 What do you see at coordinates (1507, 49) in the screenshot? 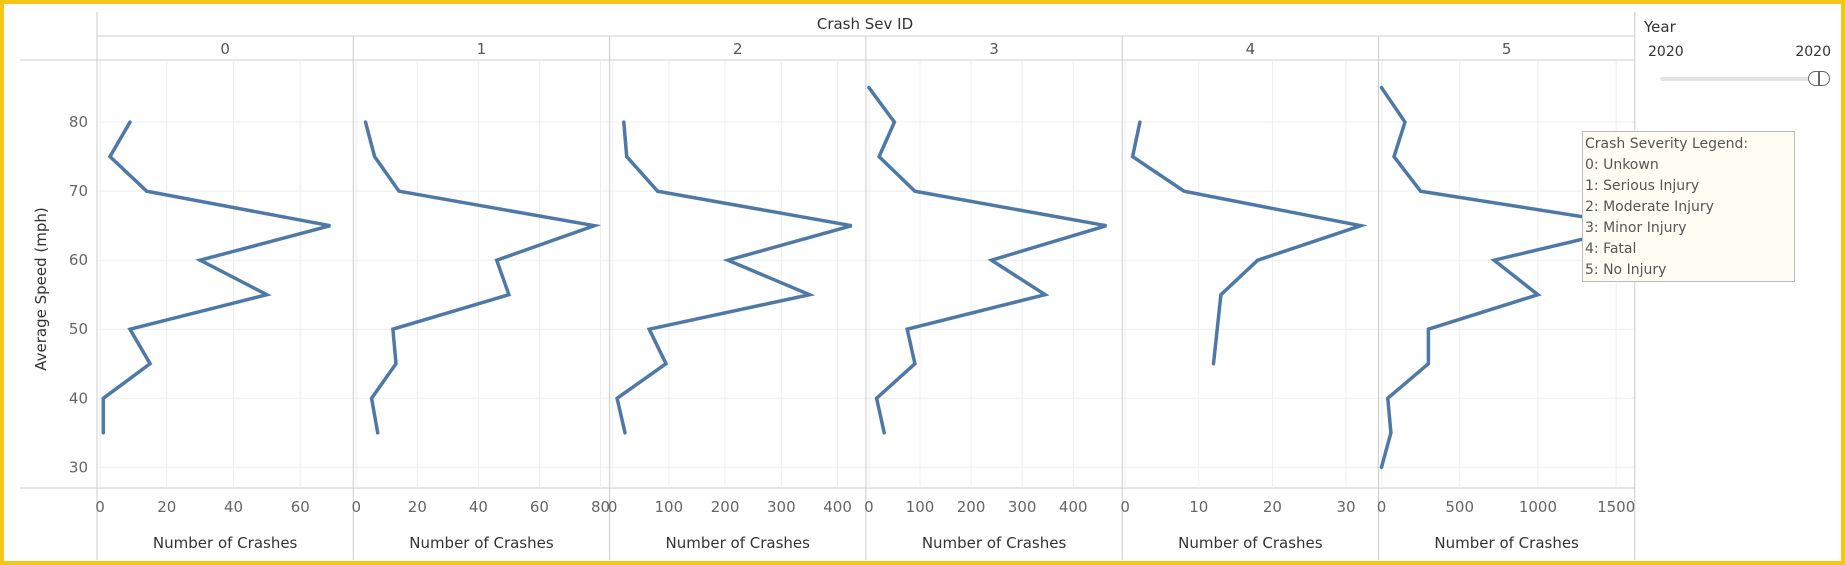
I see `facet-label: 5` at bounding box center [1507, 49].